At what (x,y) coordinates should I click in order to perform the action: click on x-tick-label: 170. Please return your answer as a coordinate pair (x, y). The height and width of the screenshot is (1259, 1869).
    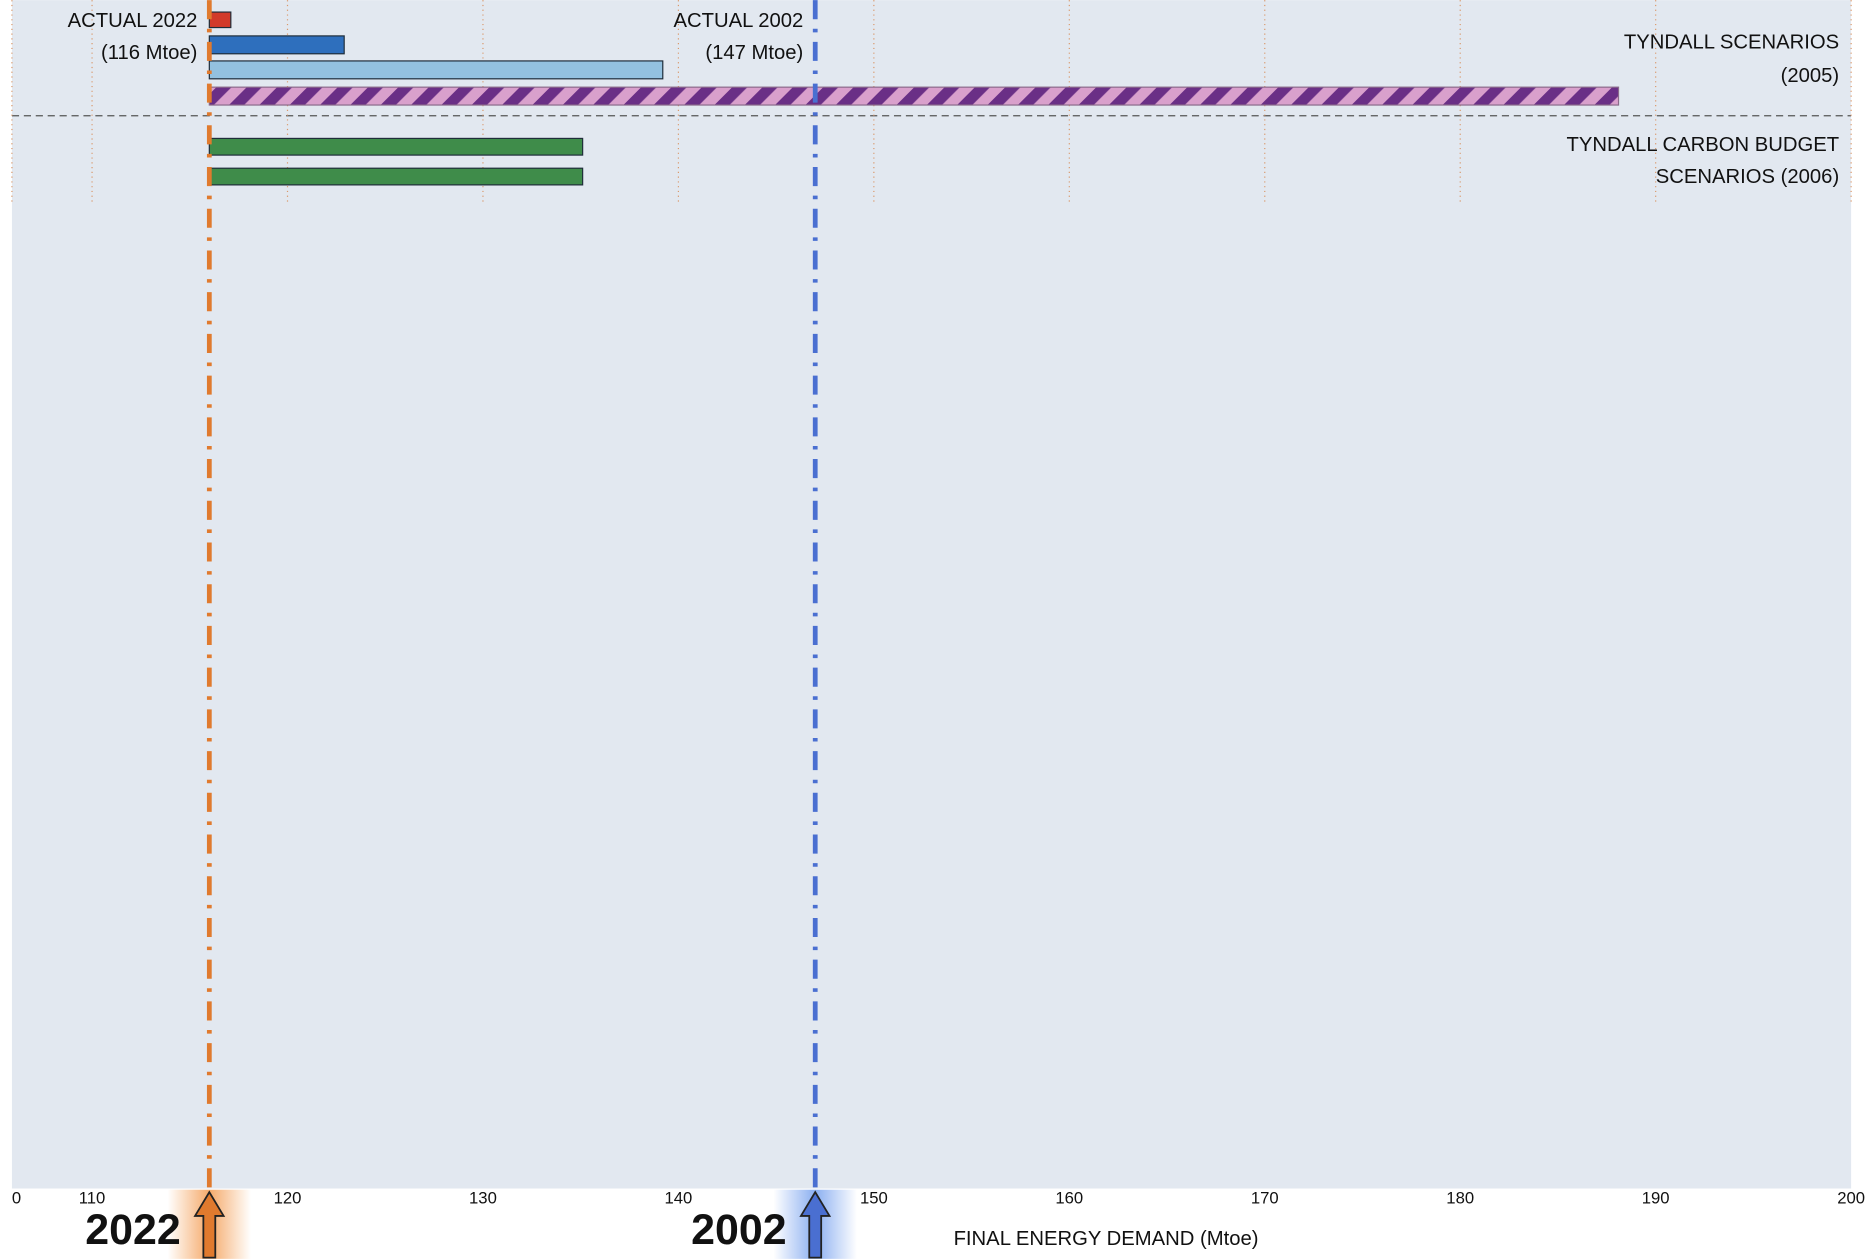
    Looking at the image, I should click on (1265, 1198).